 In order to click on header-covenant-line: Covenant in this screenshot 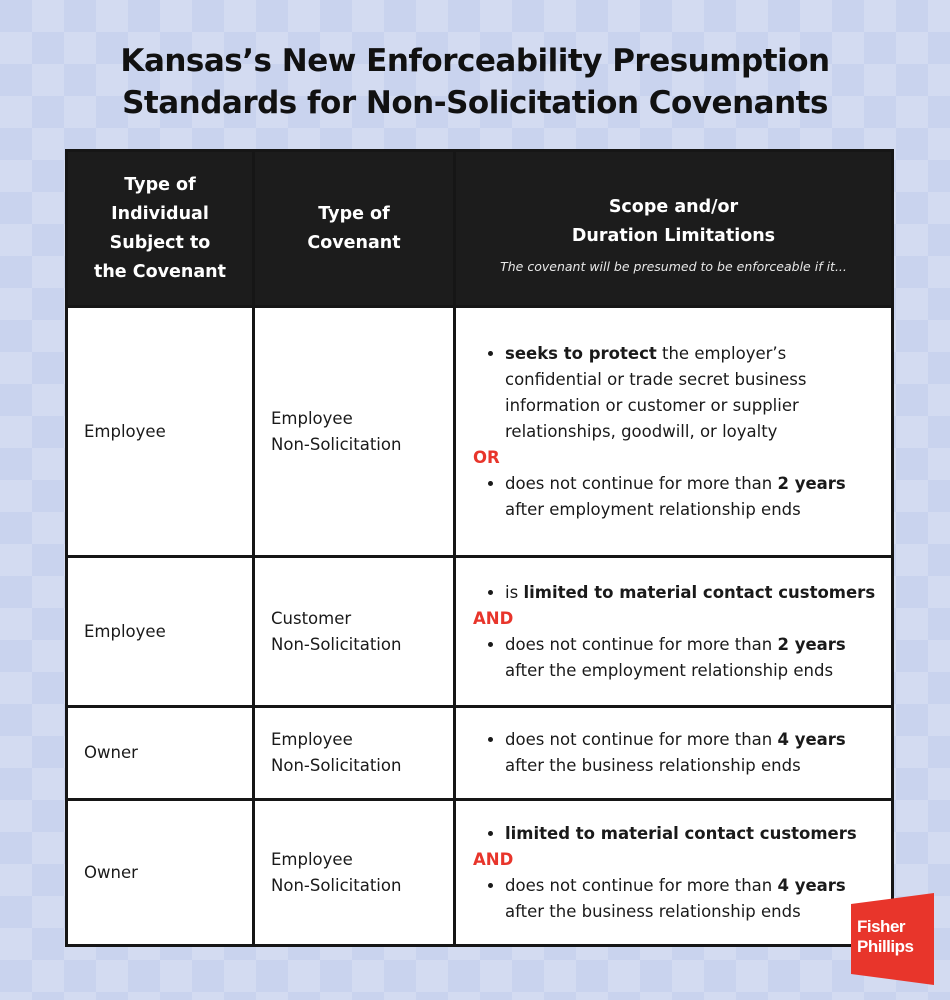, I will do `click(354, 242)`.